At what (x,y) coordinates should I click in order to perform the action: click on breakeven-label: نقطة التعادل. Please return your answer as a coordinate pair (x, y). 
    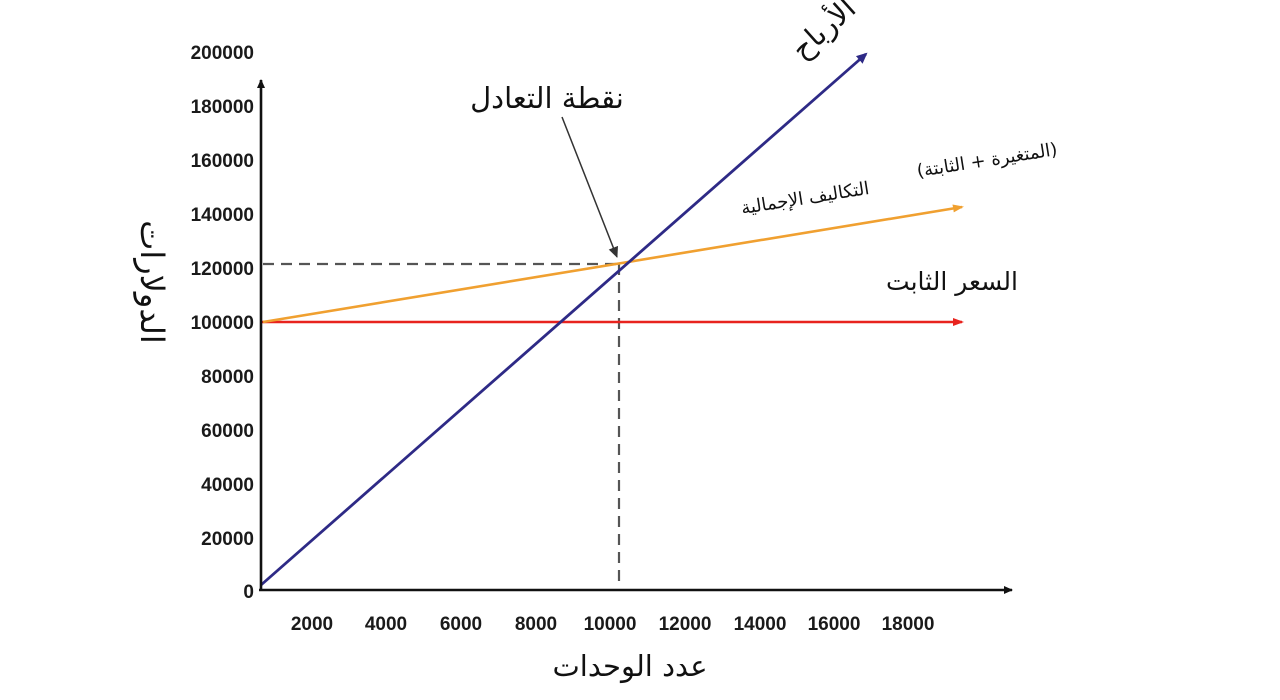
    Looking at the image, I should click on (547, 98).